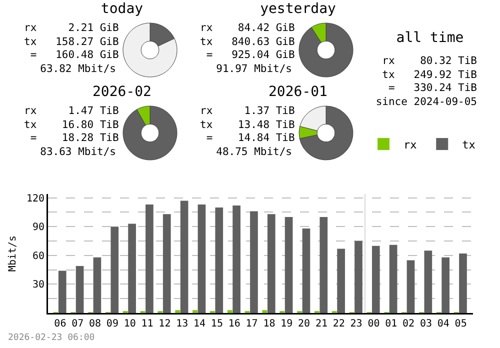 The image size is (500, 348). Describe the element at coordinates (252, 324) in the screenshot. I see `x-tick-label: 17` at that location.